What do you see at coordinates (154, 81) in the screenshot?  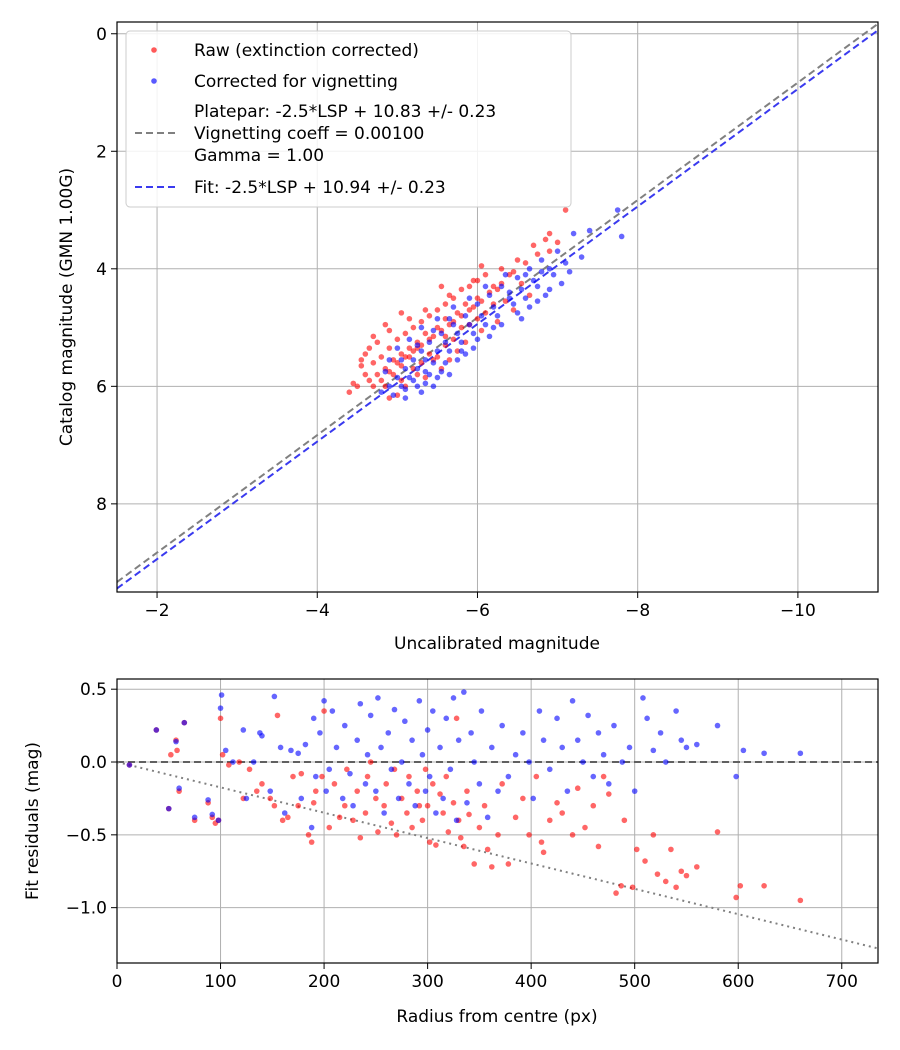 I see `legend-corrected-marker` at bounding box center [154, 81].